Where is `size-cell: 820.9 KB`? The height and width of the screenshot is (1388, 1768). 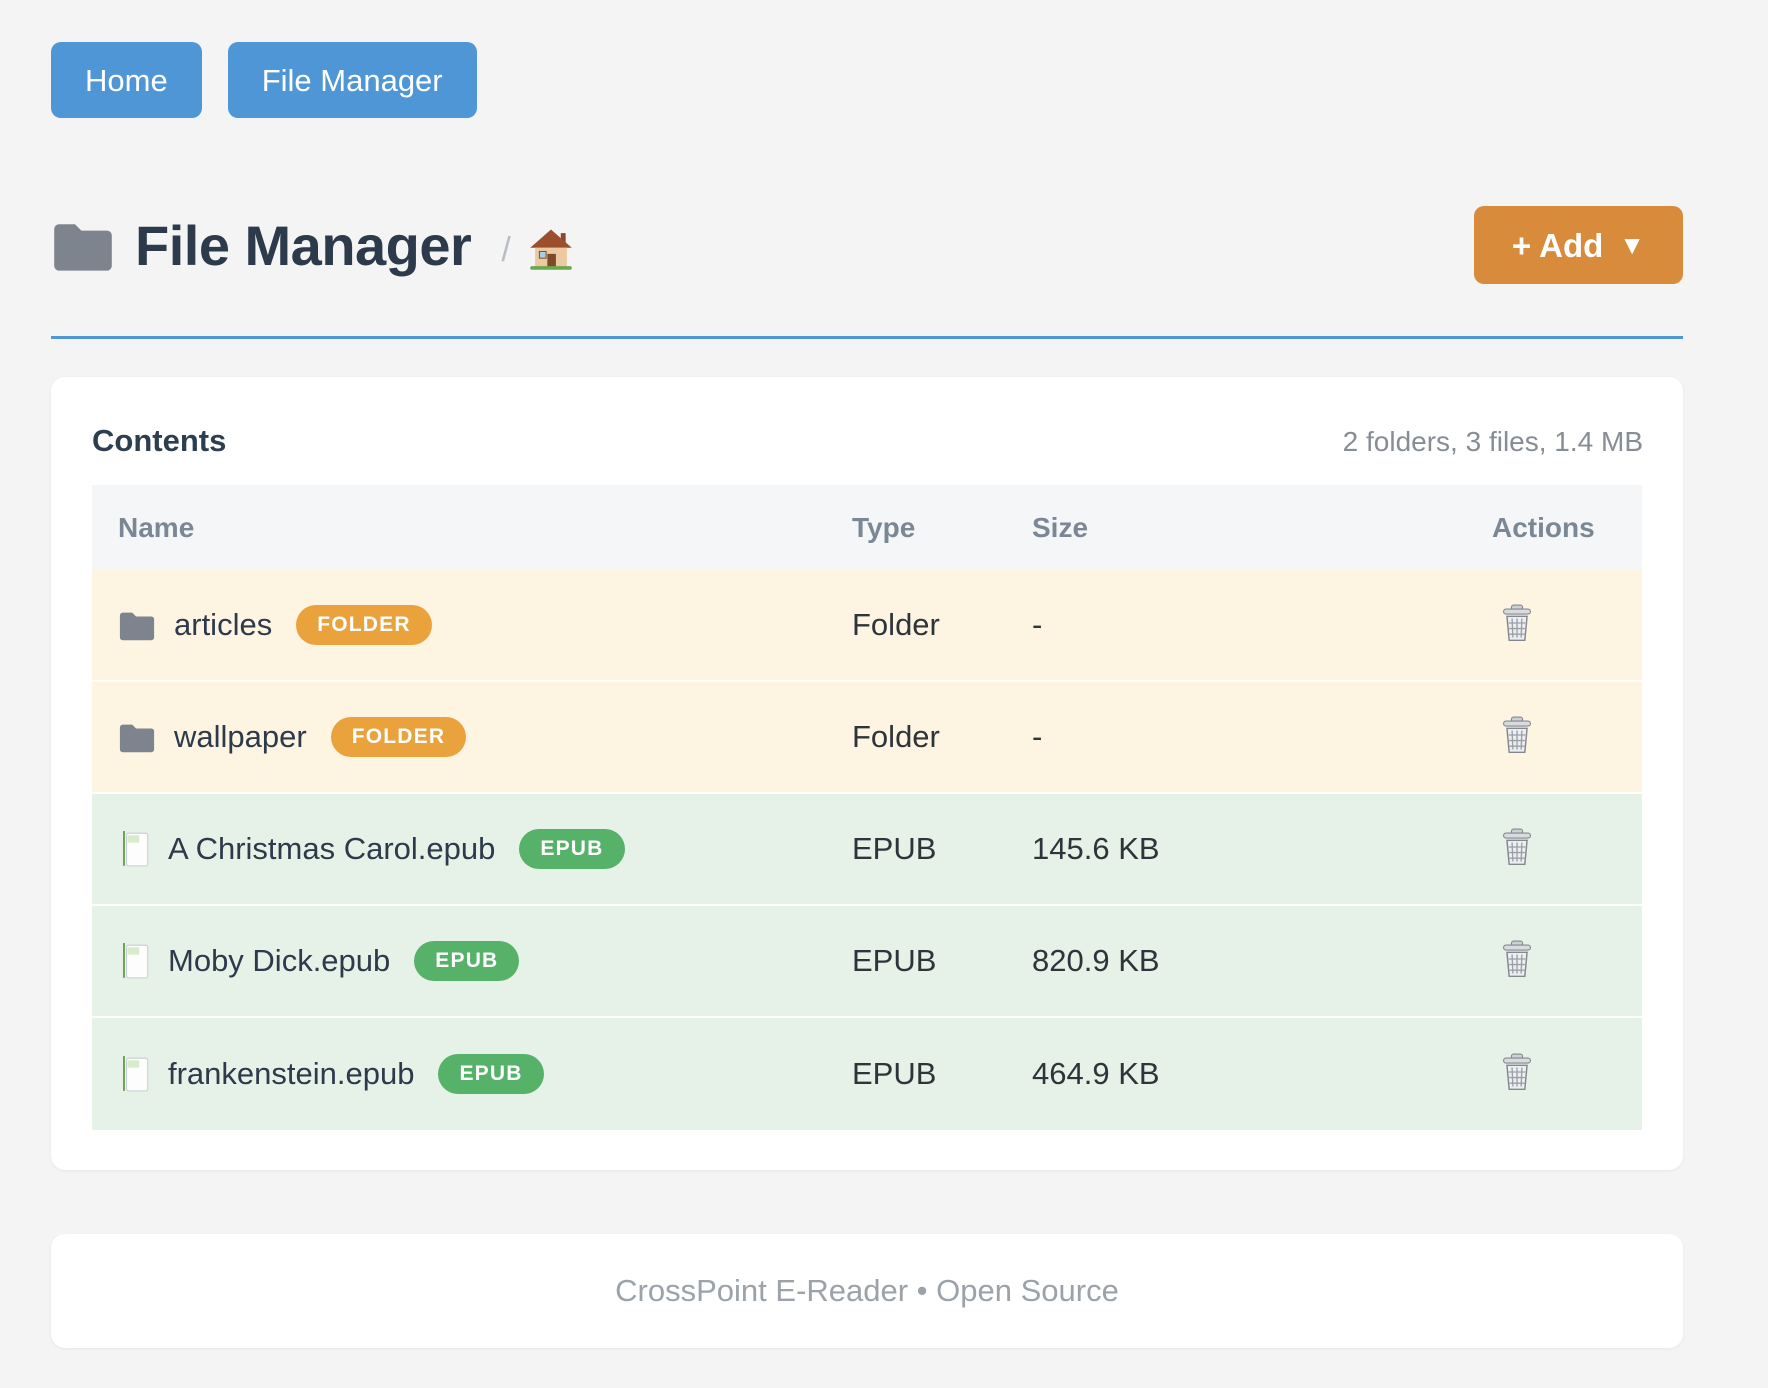
size-cell: 820.9 KB is located at coordinates (1096, 960).